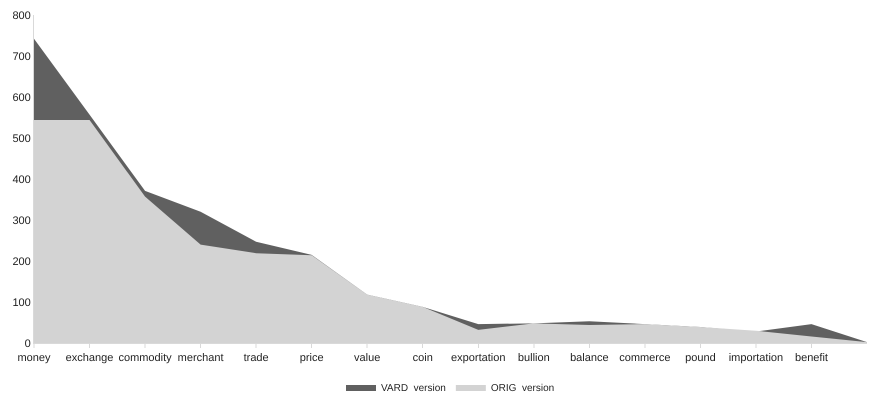 The height and width of the screenshot is (404, 869). Describe the element at coordinates (413, 388) in the screenshot. I see `legend-label: VARD version` at that location.